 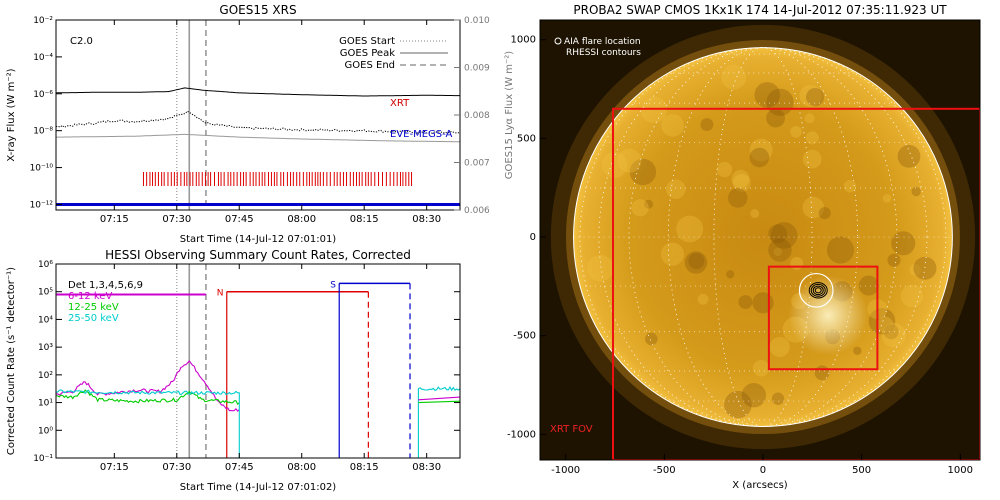 I want to click on legend-rhessi: RHESSI contours, so click(x=603, y=53).